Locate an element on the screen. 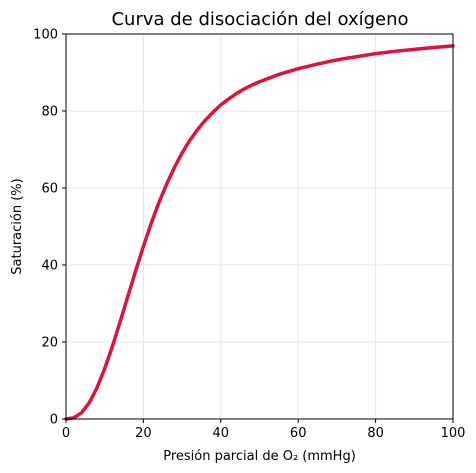  y-axis: 0 20 40 60 80 100 is located at coordinates (49, 228).